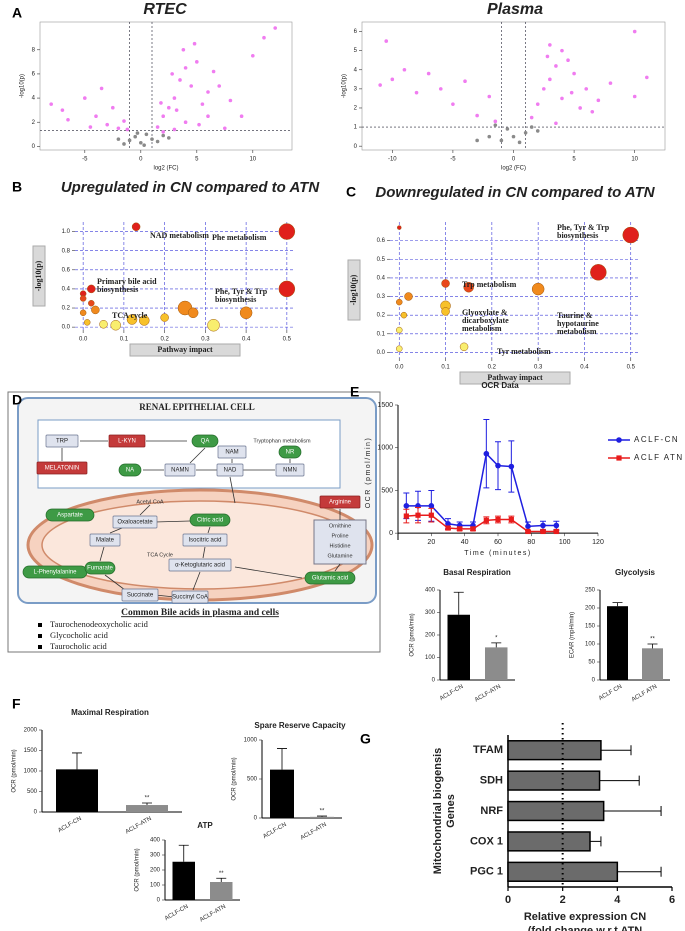 Image resolution: width=685 pixels, height=931 pixels. I want to click on y-tick-label: 2000, so click(31, 731).